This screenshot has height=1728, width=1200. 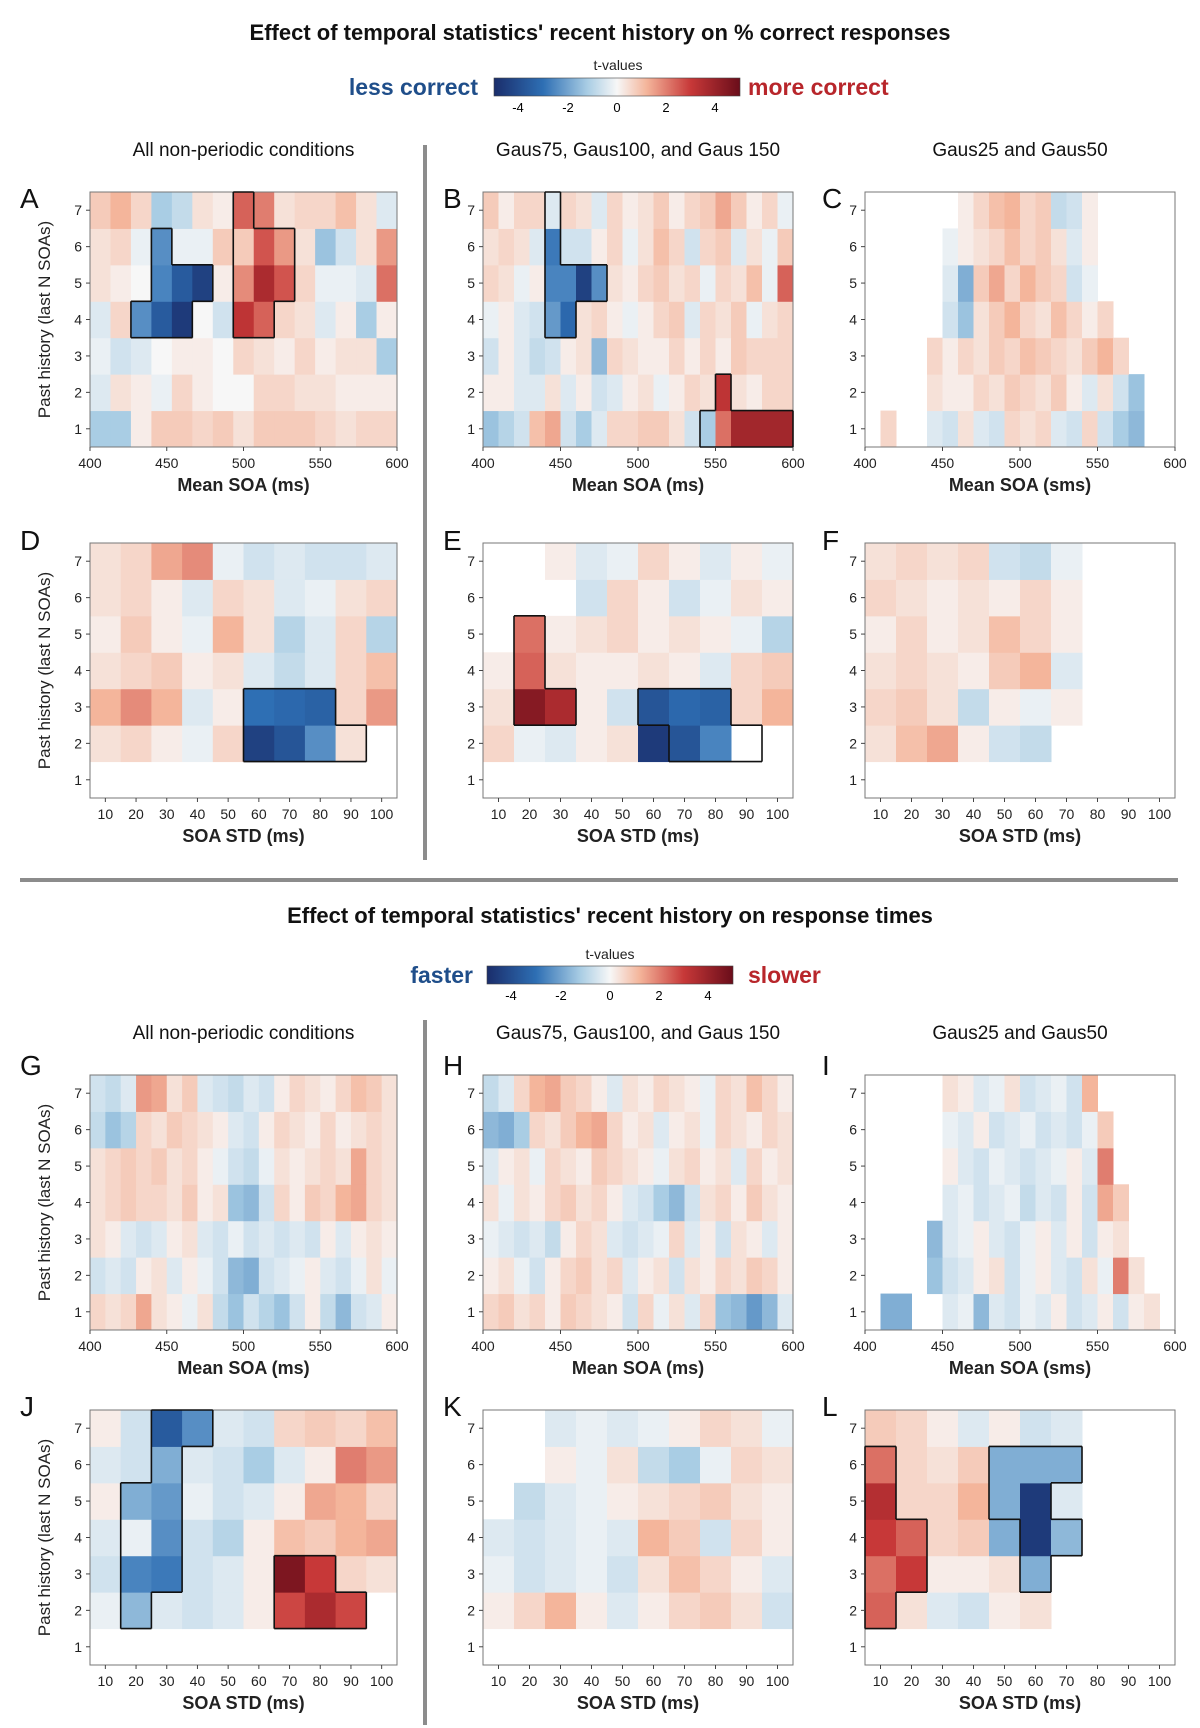 What do you see at coordinates (259, 814) in the screenshot?
I see `x-tick-label: 60` at bounding box center [259, 814].